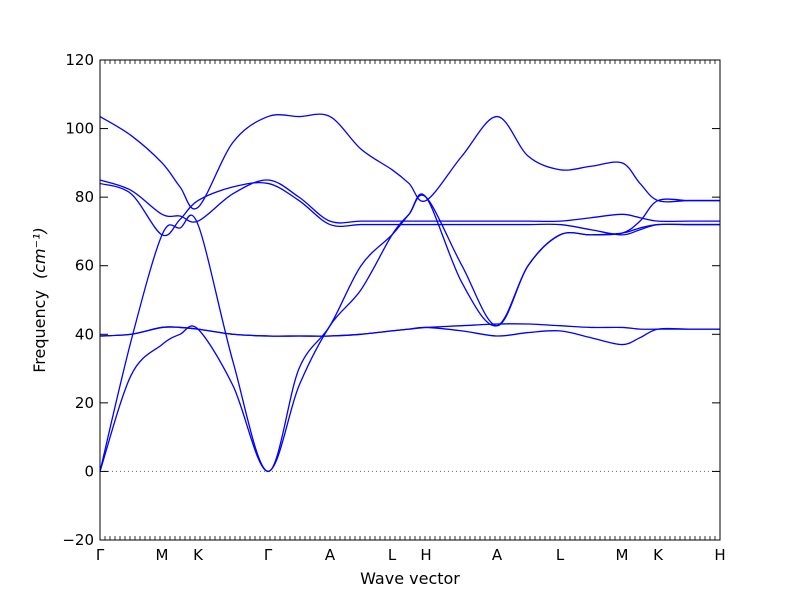 This screenshot has width=800, height=600. Describe the element at coordinates (78, 540) in the screenshot. I see `y-tick-label: −20` at that location.